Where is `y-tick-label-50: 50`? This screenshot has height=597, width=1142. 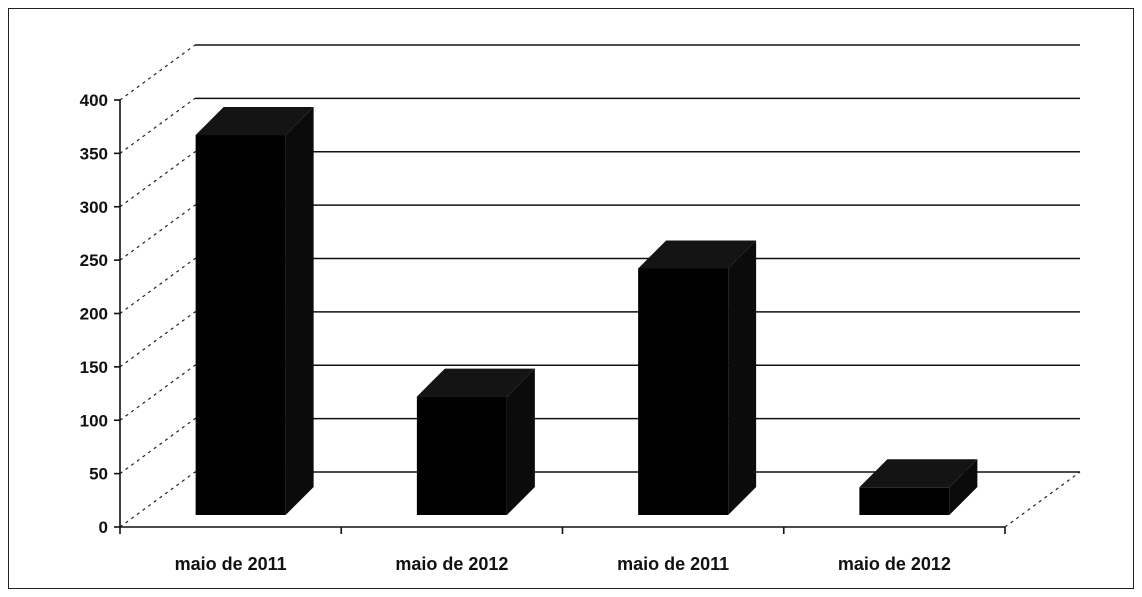 y-tick-label-50: 50 is located at coordinates (98, 474).